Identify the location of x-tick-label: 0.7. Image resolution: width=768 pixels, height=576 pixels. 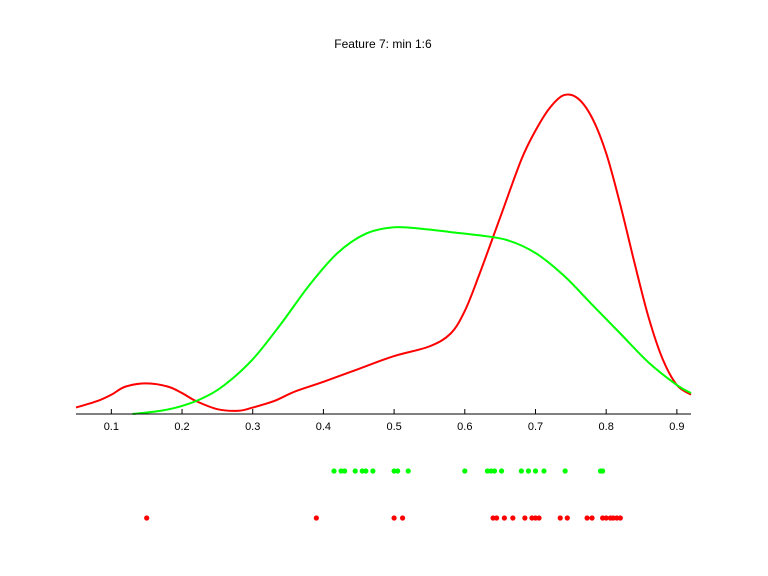
(535, 427).